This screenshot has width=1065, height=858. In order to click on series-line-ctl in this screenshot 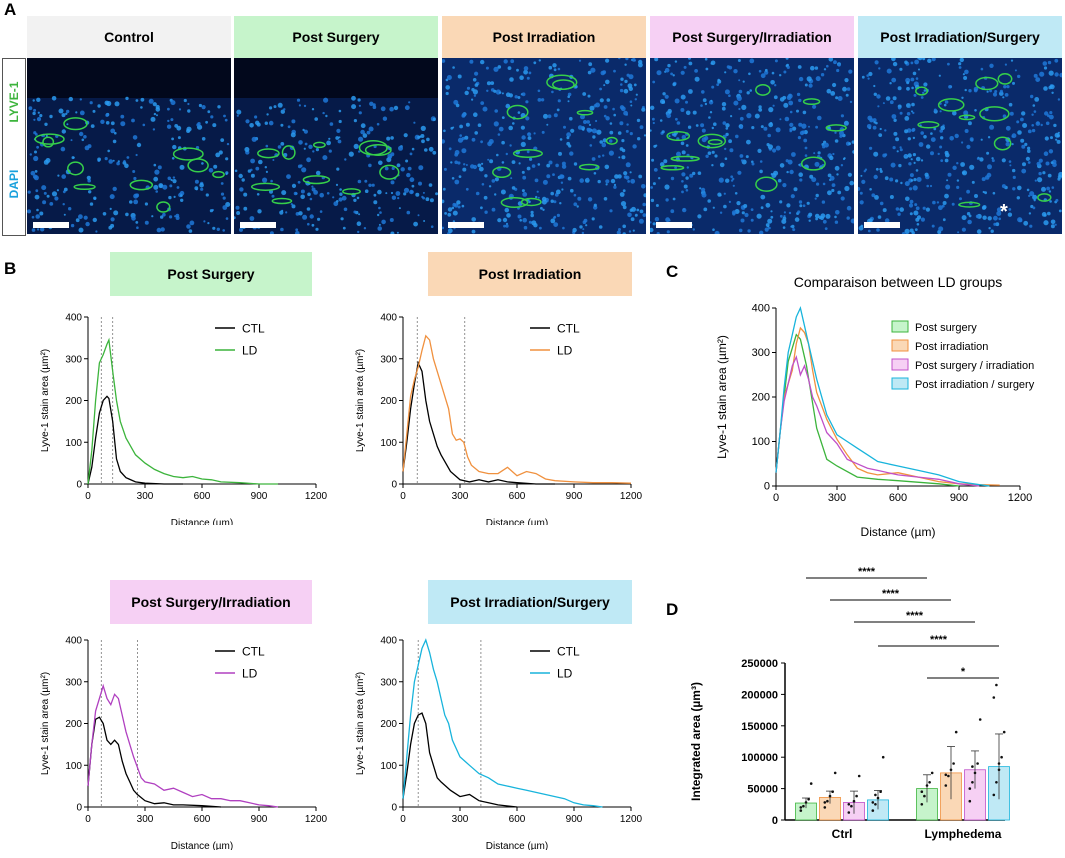, I will do `click(478, 422)`.